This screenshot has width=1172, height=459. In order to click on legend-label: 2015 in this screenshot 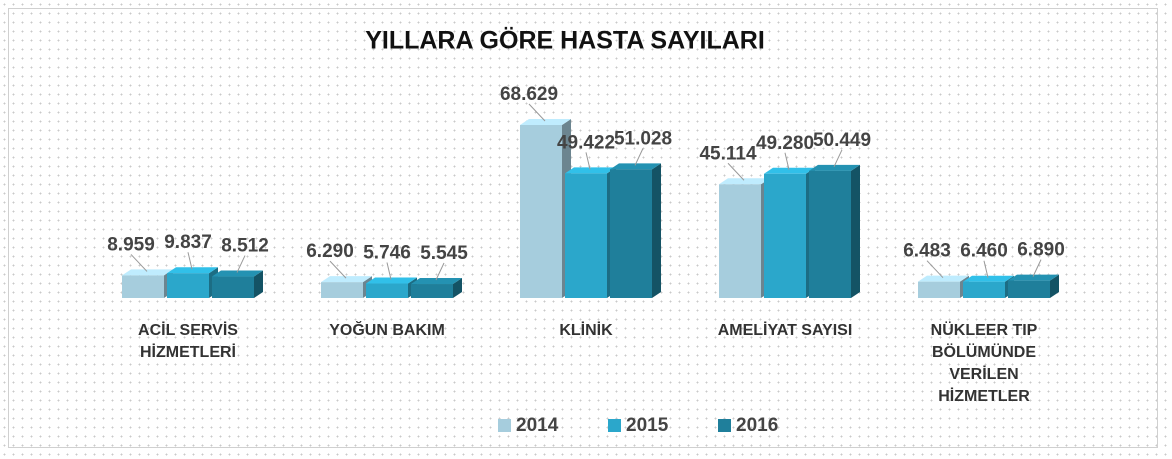, I will do `click(647, 425)`.